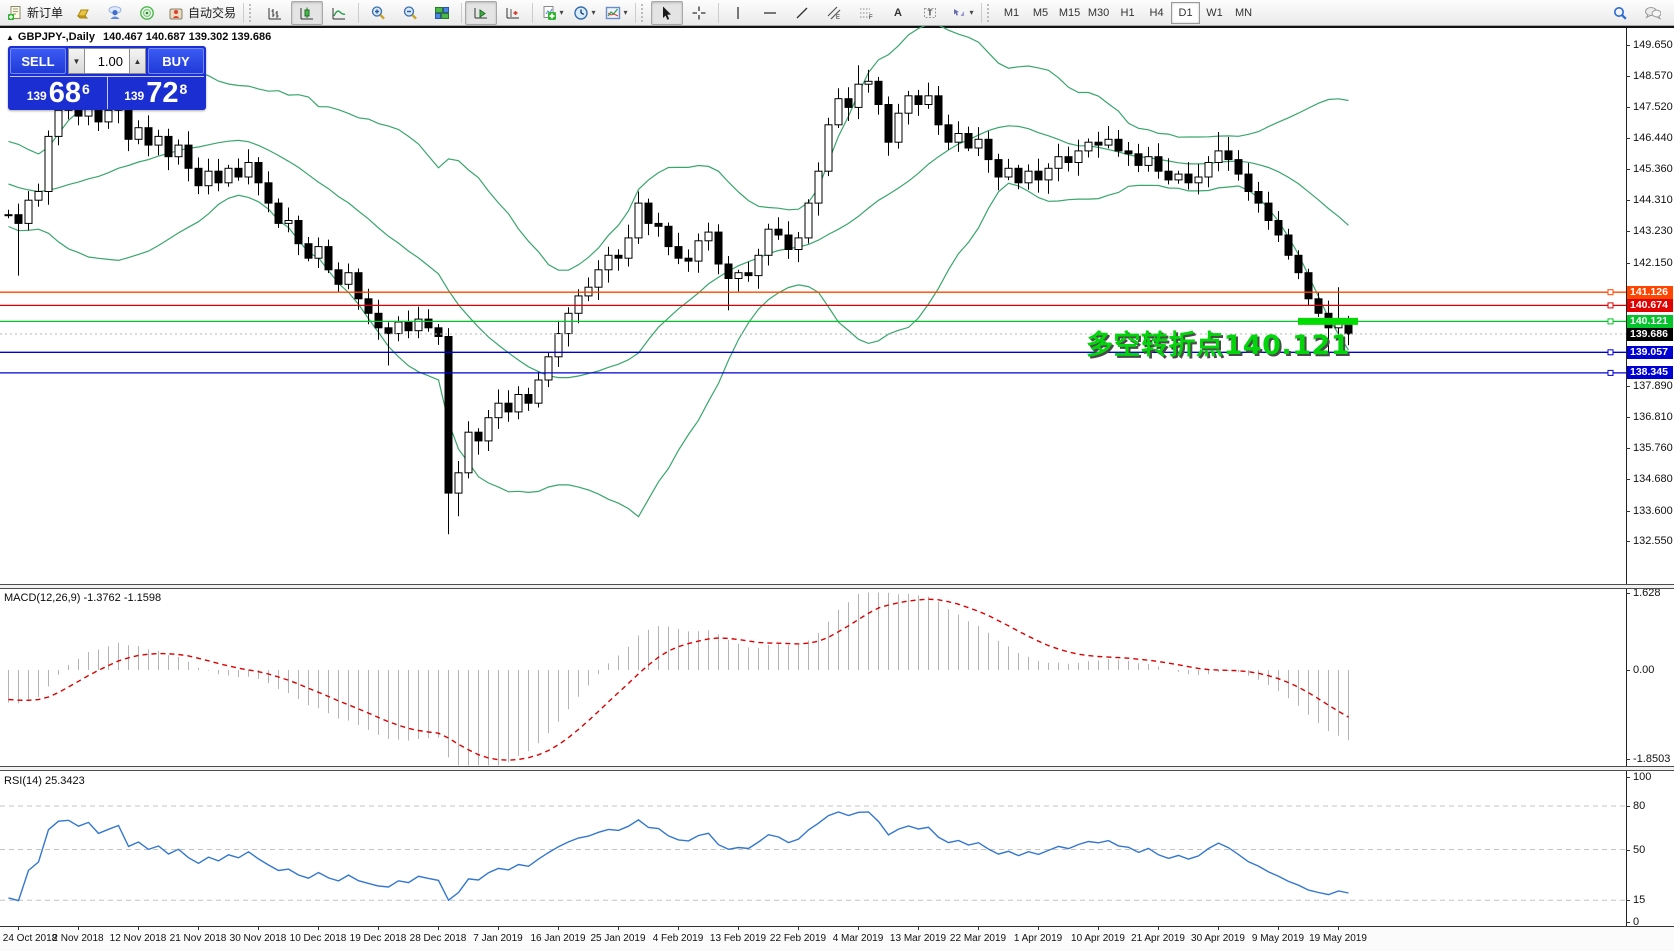 This screenshot has height=951, width=1674. I want to click on radar-button, so click(147, 13).